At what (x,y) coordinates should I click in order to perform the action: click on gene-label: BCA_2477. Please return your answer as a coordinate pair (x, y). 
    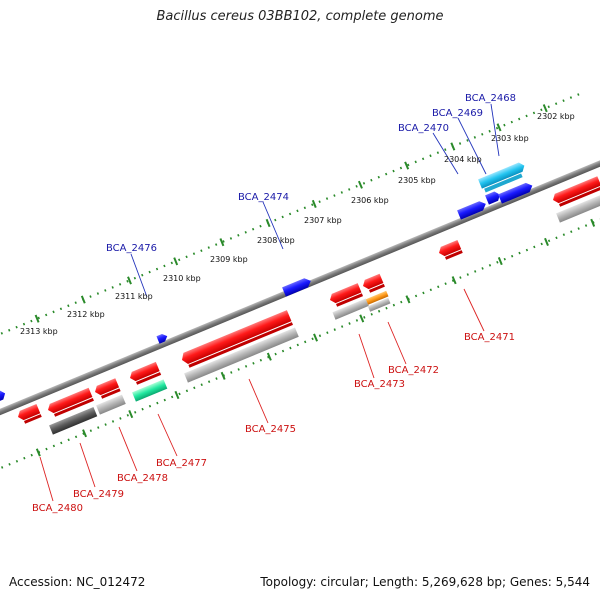
    Looking at the image, I should click on (181, 463).